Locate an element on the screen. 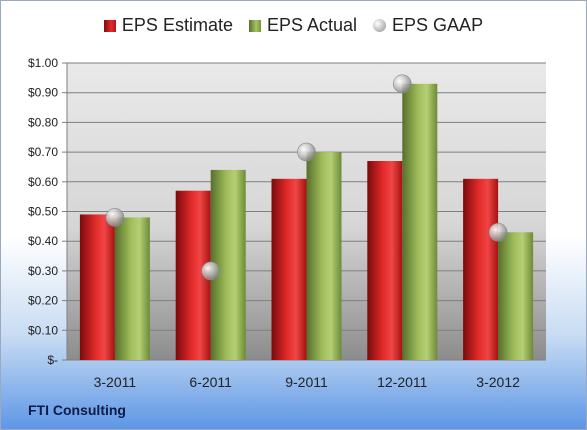 The width and height of the screenshot is (587, 430). y-tick-label: $0.10 is located at coordinates (43, 330).